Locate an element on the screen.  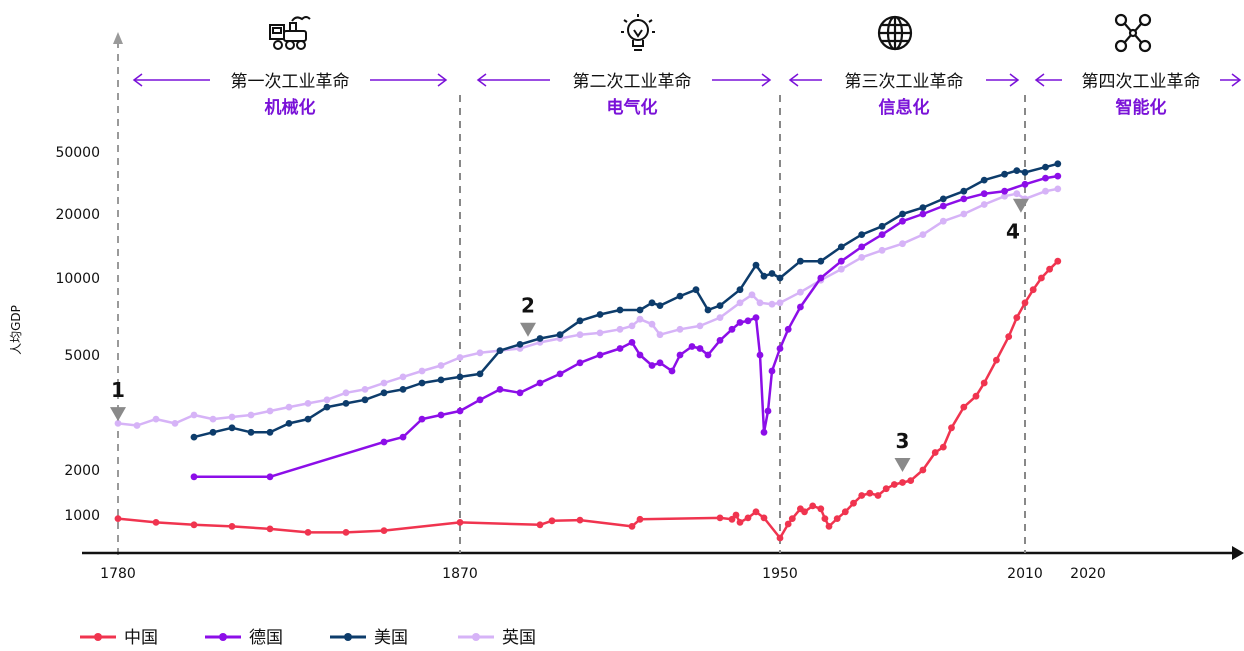
y-tick-label: 10000 is located at coordinates (77, 279).